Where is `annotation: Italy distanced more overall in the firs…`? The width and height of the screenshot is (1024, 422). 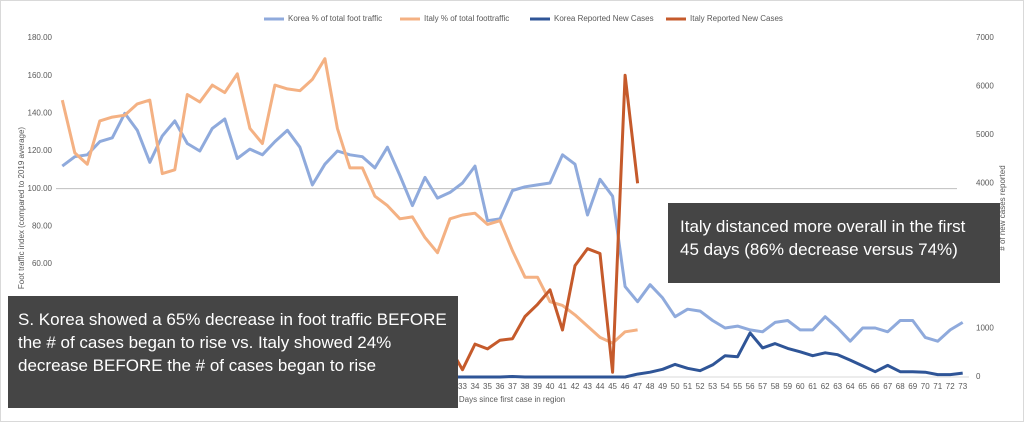 annotation: Italy distanced more overall in the firs… is located at coordinates (834, 243).